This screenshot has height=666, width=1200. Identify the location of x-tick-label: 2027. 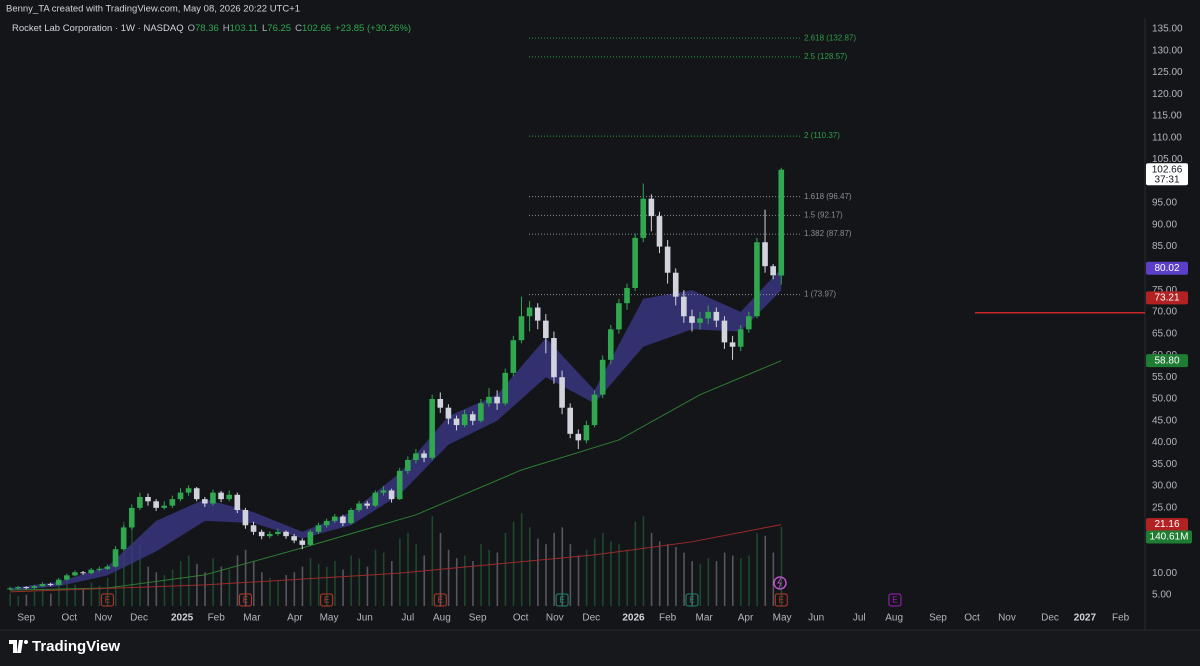
(1085, 618).